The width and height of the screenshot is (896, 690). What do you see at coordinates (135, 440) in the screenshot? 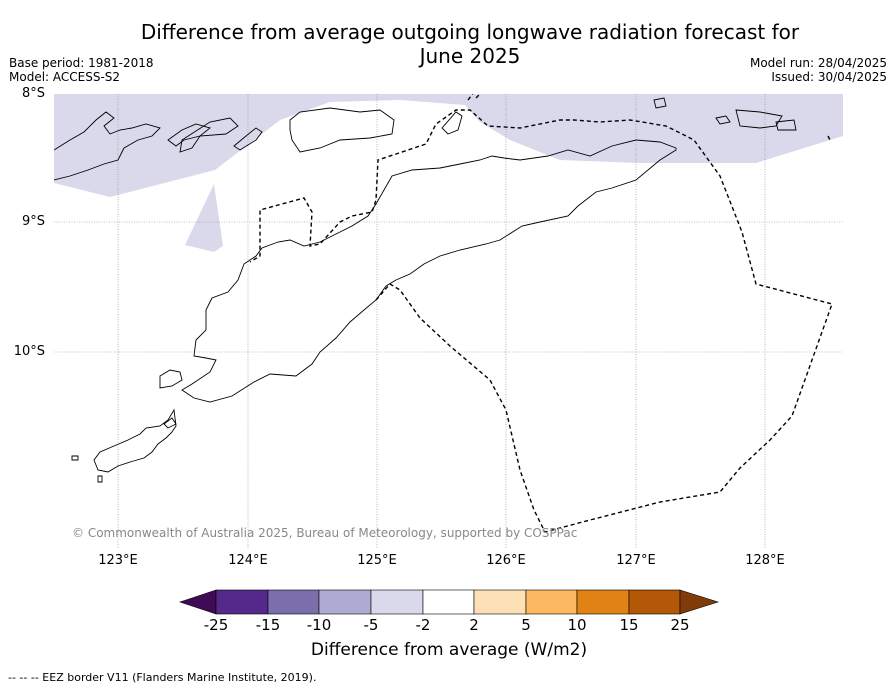
I see `coastline-sumba` at bounding box center [135, 440].